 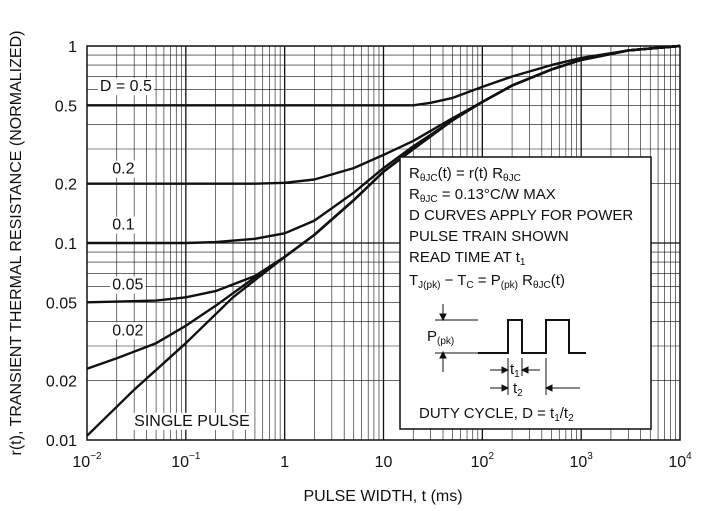 I want to click on t1-label: t1, so click(x=515, y=370).